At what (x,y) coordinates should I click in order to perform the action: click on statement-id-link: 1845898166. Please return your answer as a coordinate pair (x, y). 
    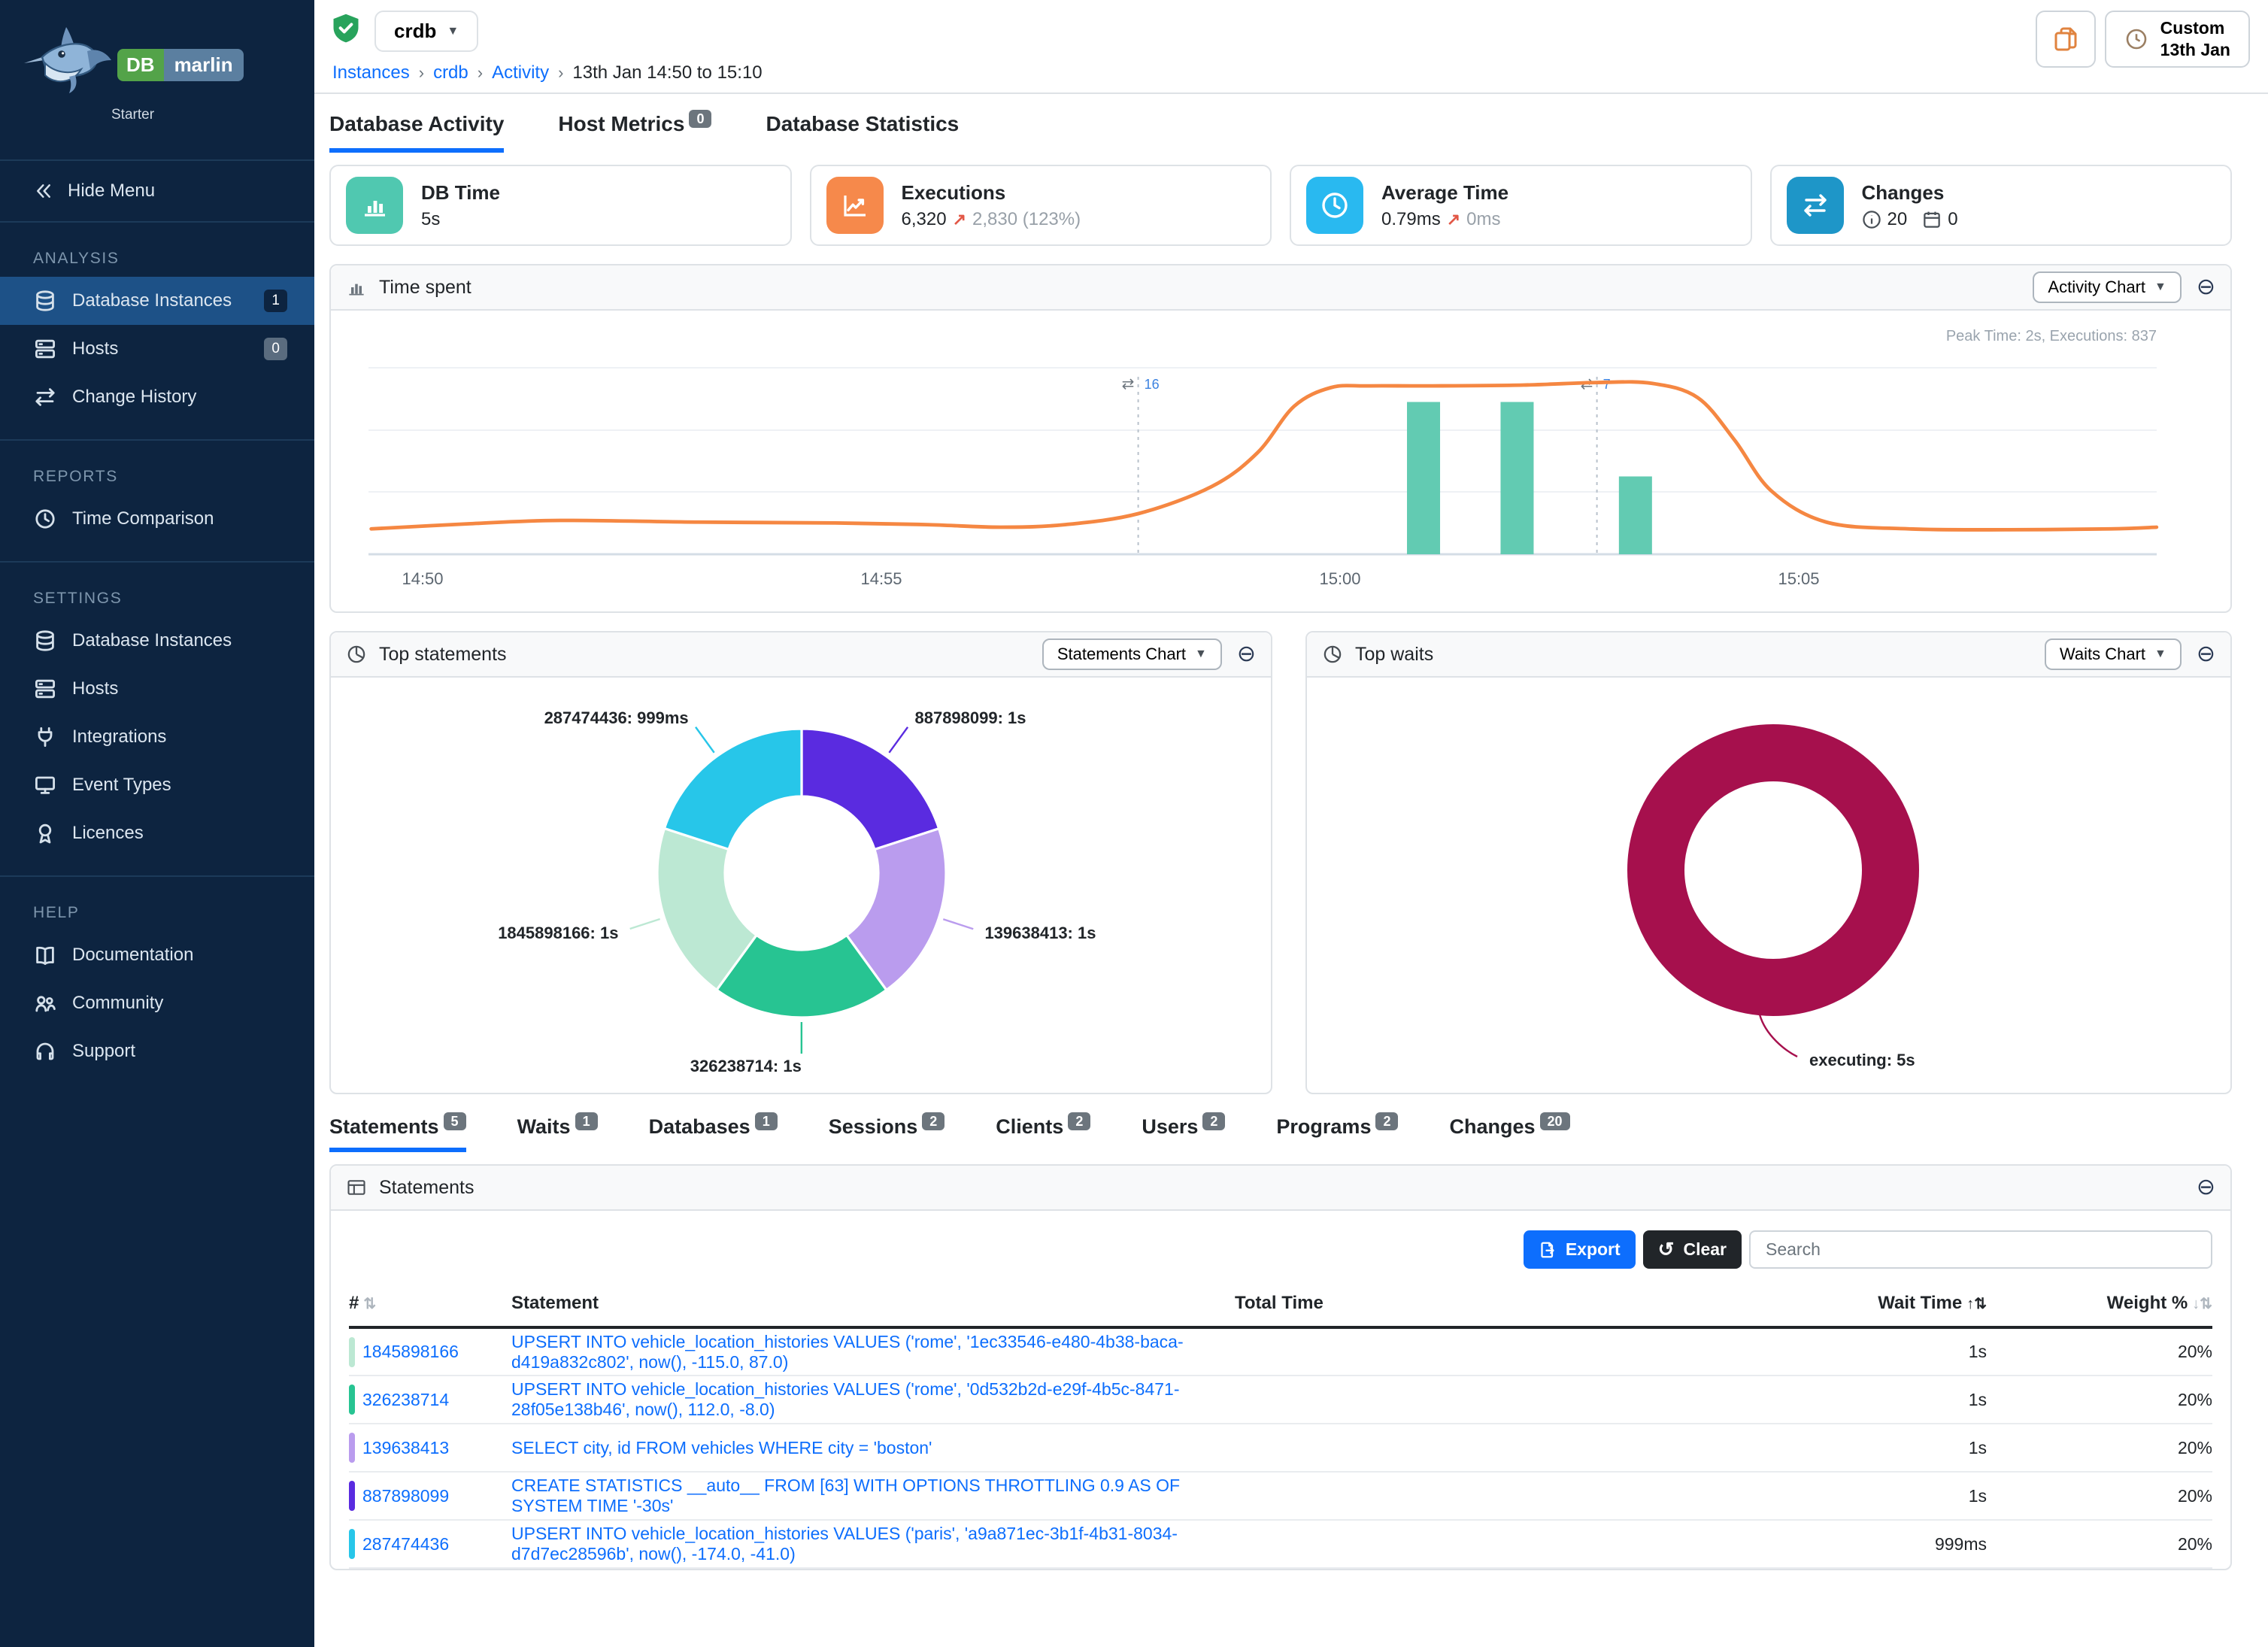
    Looking at the image, I should click on (411, 1351).